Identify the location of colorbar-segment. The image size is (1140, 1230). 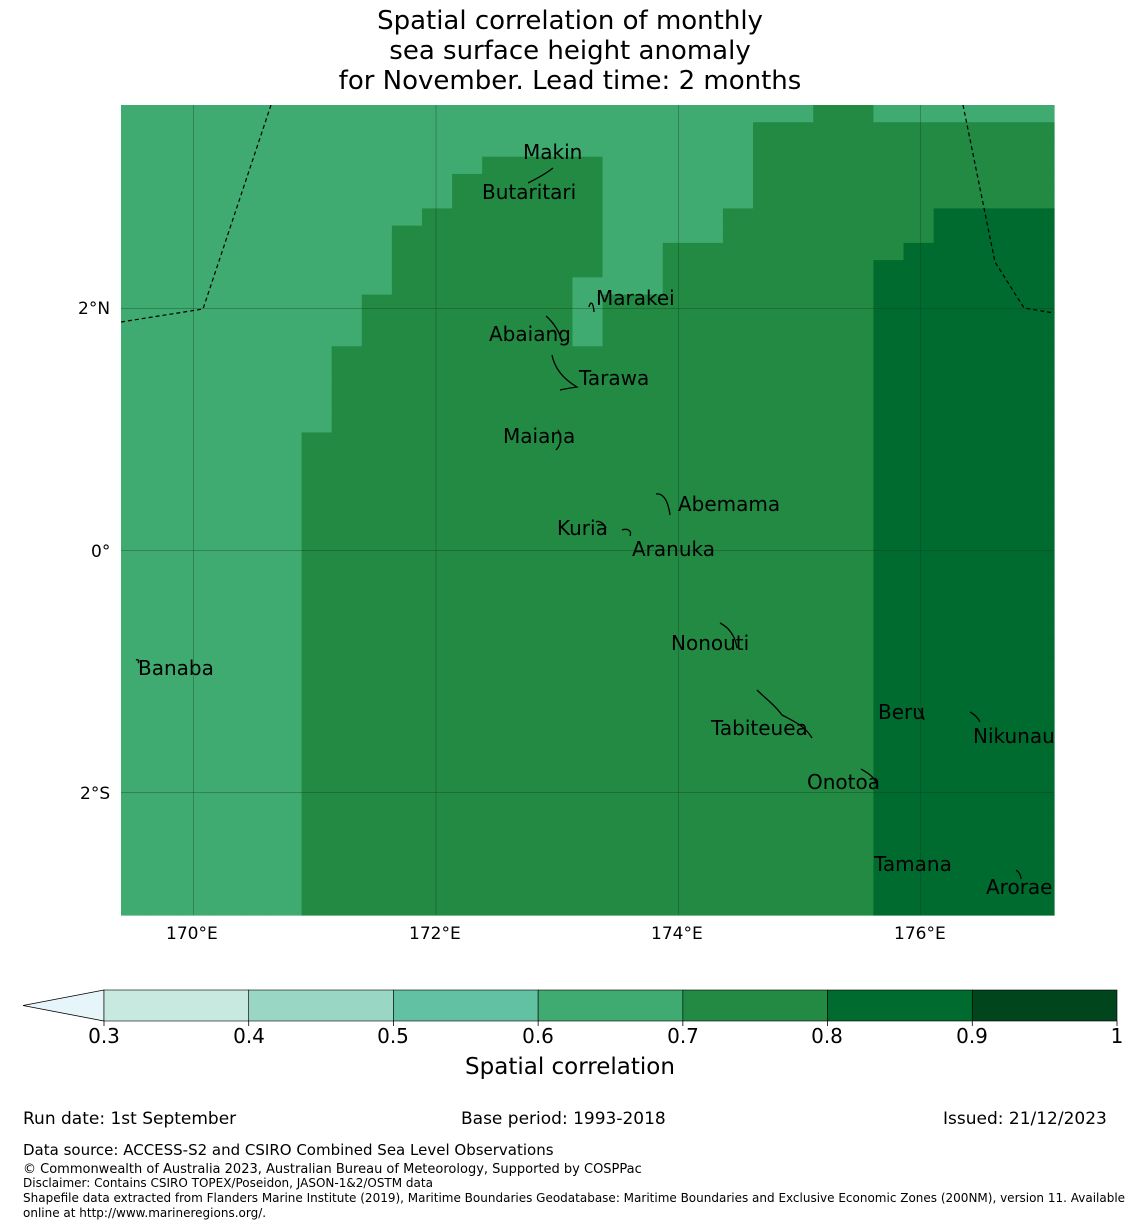
(755, 1005).